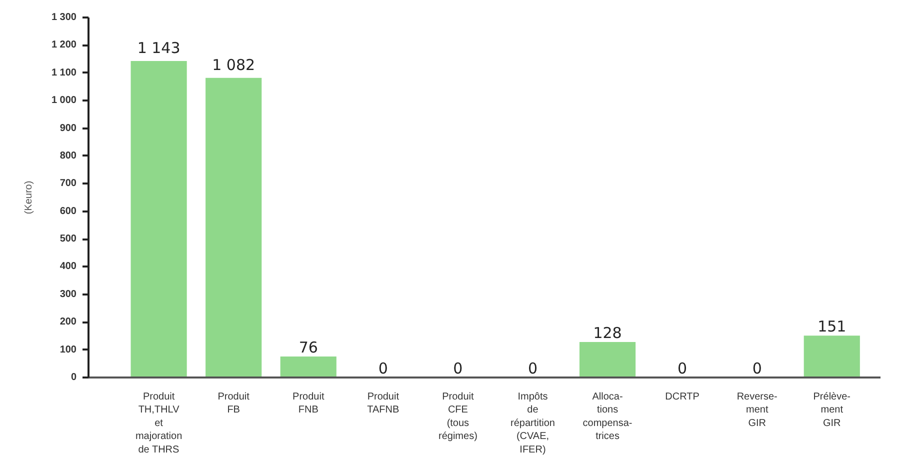 The image size is (898, 459). Describe the element at coordinates (308, 404) in the screenshot. I see `x-tick-label: Produit FNB` at that location.